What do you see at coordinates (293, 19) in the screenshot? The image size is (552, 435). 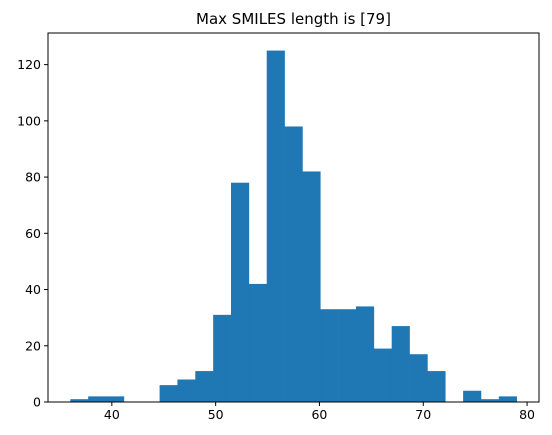 I see `chart-title: Max SMILES length is [79]` at bounding box center [293, 19].